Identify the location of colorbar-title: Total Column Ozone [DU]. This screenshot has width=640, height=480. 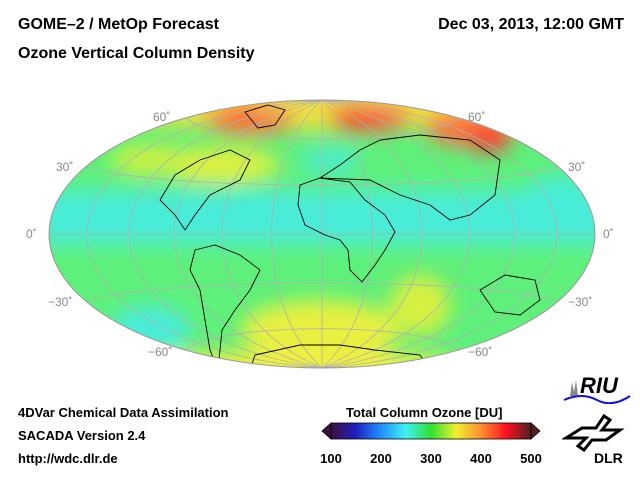
(424, 412).